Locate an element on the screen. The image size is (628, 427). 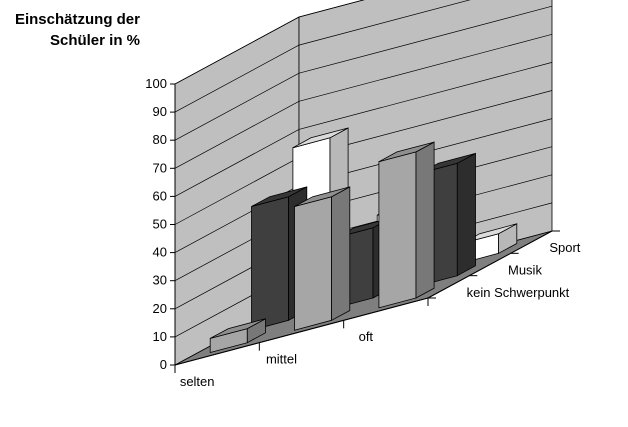
chart-title-line-2: Schüler in % is located at coordinates (95, 40).